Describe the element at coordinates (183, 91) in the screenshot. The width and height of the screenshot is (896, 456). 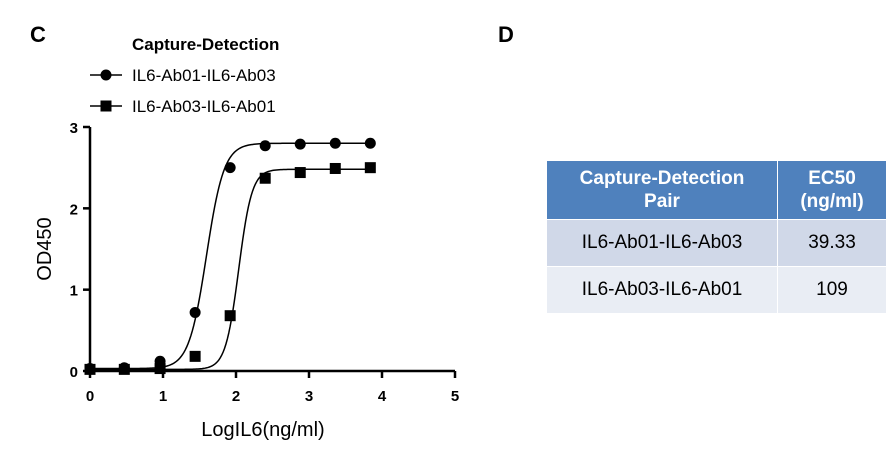
I see `chart-legend: IL6-Ab01-IL6-Ab03 IL6-Ab03-IL6-Ab01` at that location.